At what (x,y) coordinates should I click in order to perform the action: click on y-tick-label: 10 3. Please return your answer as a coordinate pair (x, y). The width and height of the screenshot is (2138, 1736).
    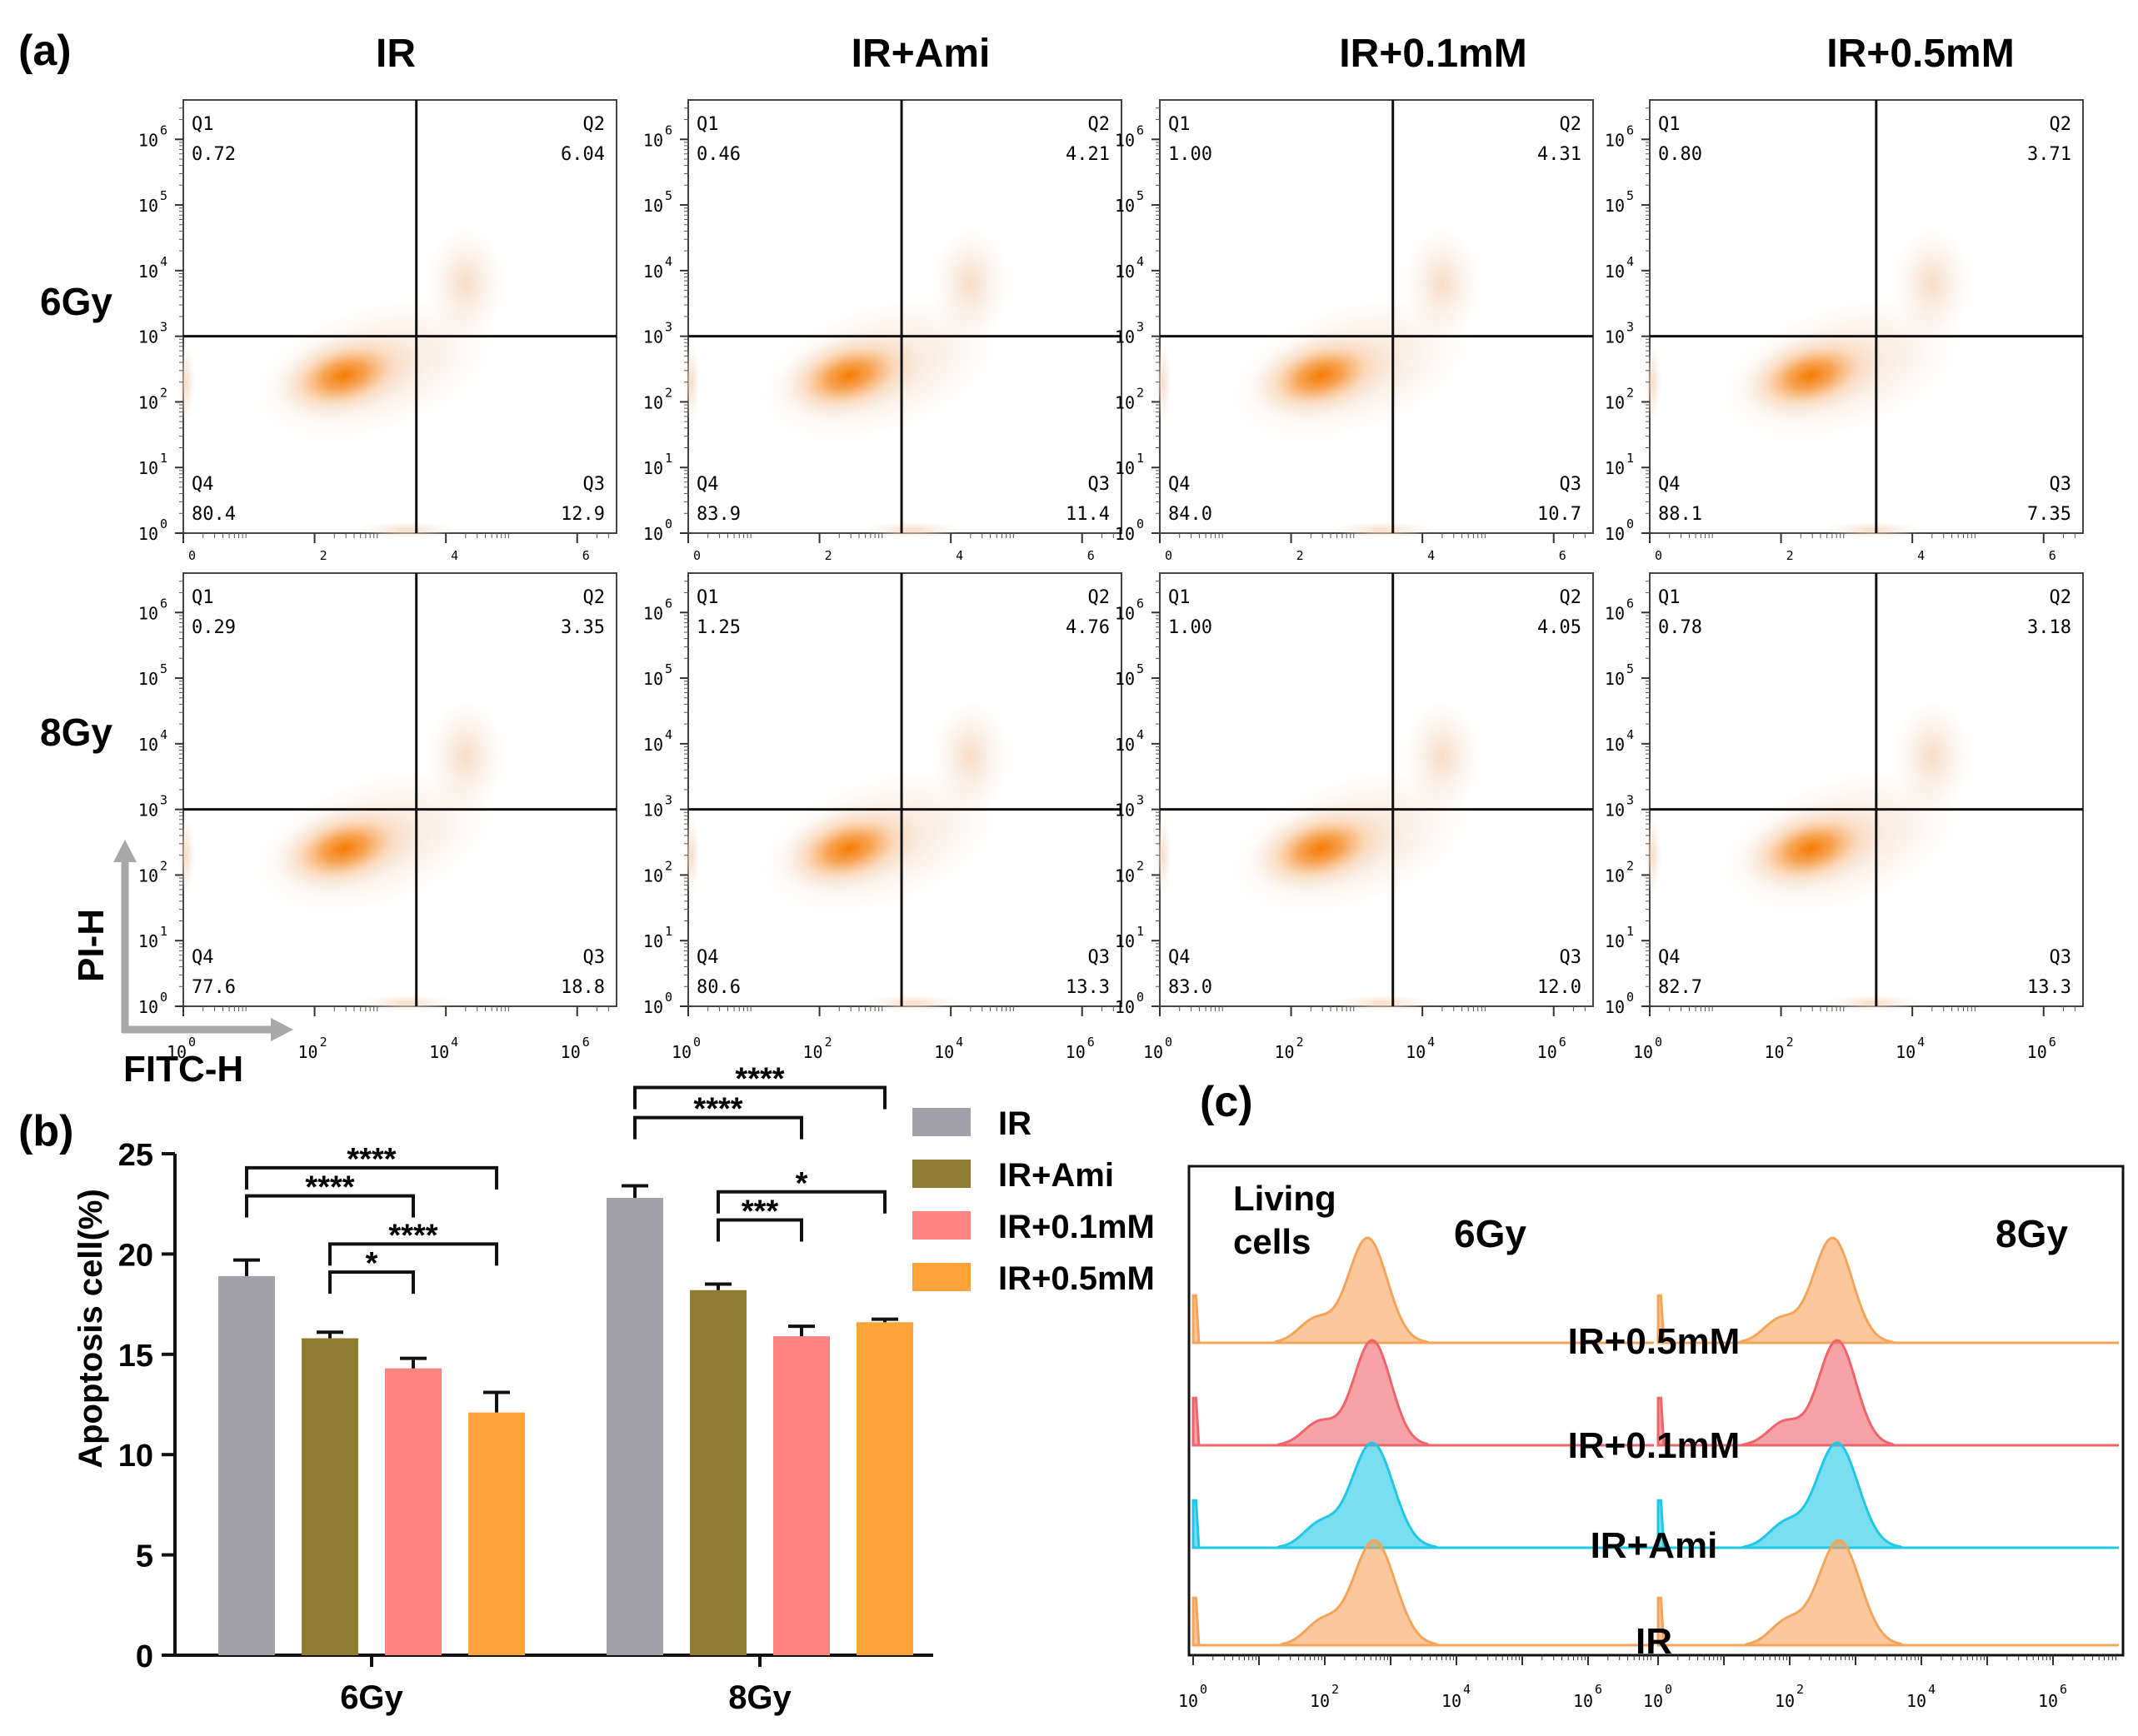
    Looking at the image, I should click on (1619, 333).